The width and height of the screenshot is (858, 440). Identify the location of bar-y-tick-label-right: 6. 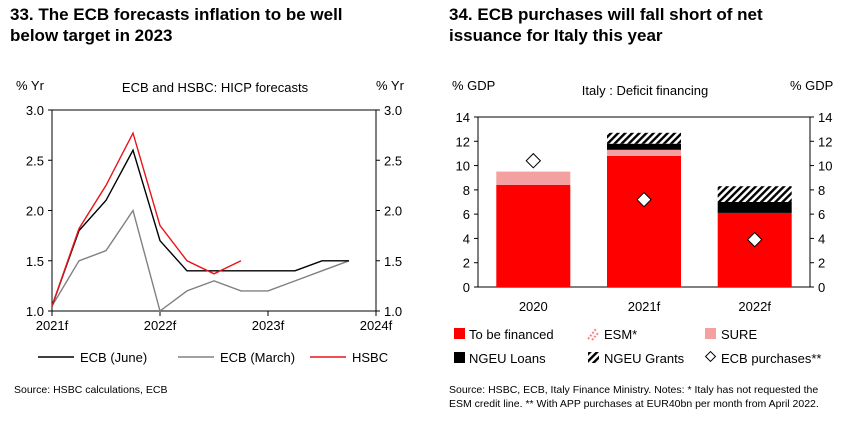
(821, 214).